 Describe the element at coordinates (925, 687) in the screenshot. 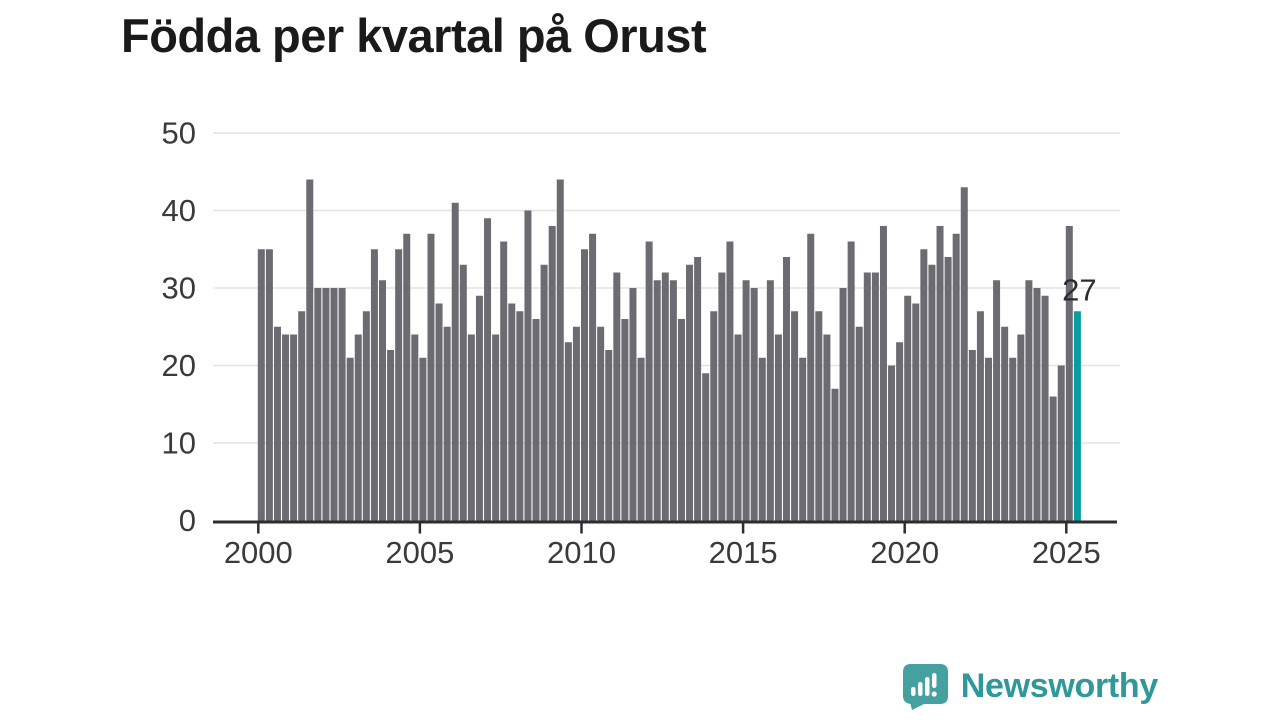

I see `newsworthy-logo-icon` at that location.